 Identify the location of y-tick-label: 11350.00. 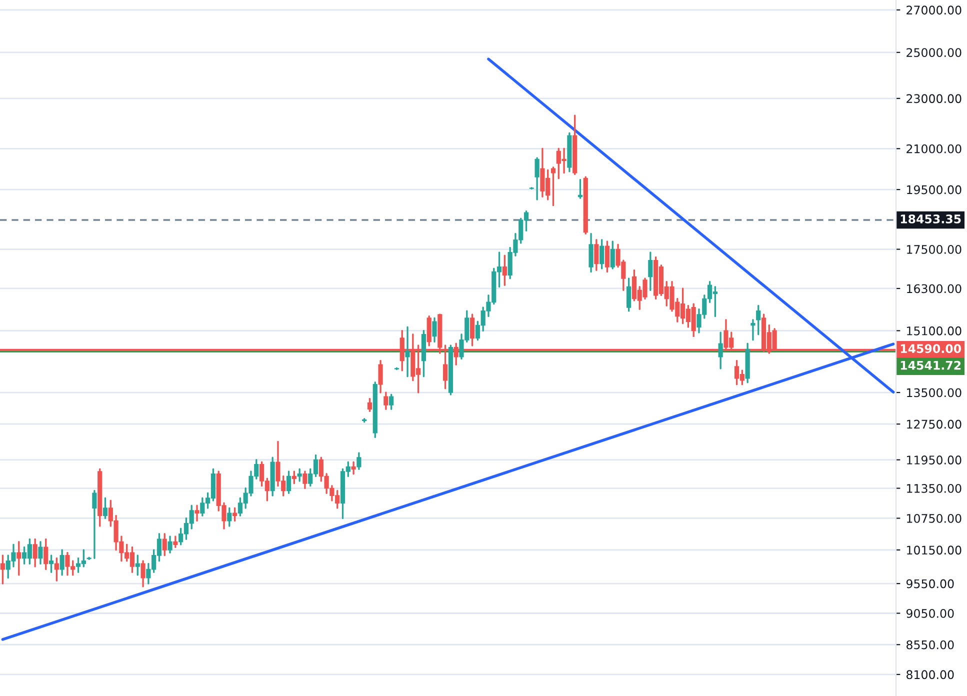
(934, 488).